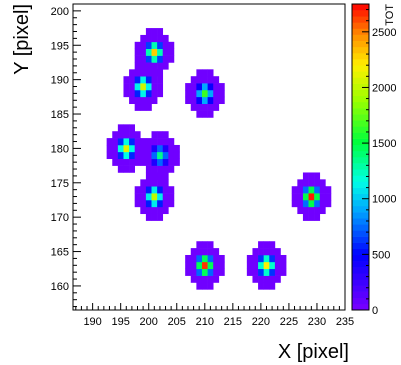 The image size is (401, 365). I want to click on colorbar-title: TOT, so click(390, 15).